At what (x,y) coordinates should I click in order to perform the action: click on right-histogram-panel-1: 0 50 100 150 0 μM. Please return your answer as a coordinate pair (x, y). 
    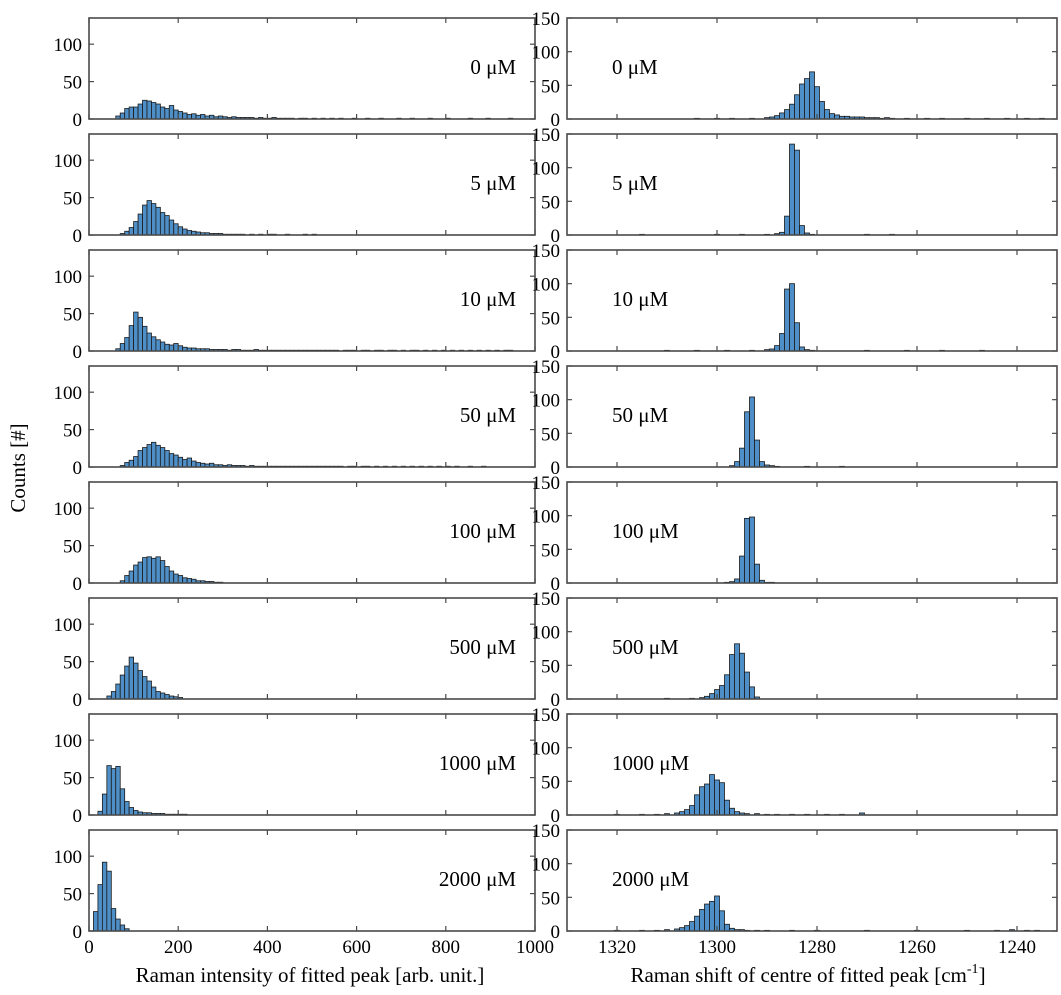
    Looking at the image, I should click on (795, 70).